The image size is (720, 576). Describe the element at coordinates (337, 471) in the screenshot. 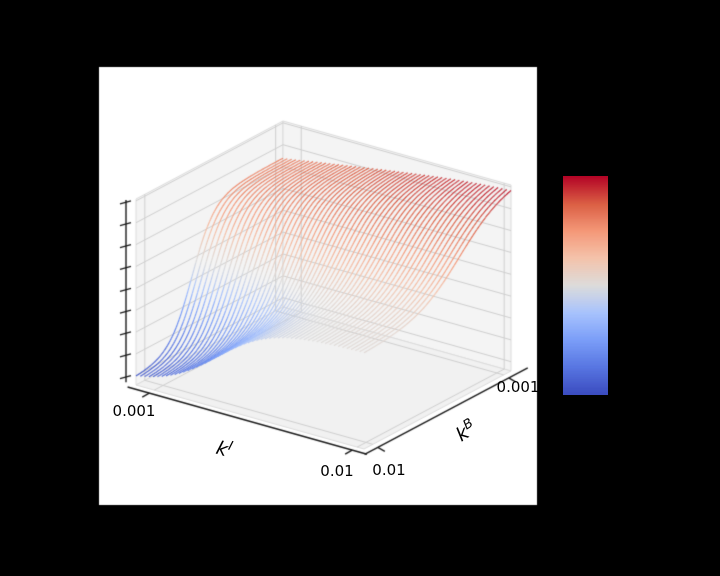

I see `x-axis-tick-label-001: 0.01` at that location.